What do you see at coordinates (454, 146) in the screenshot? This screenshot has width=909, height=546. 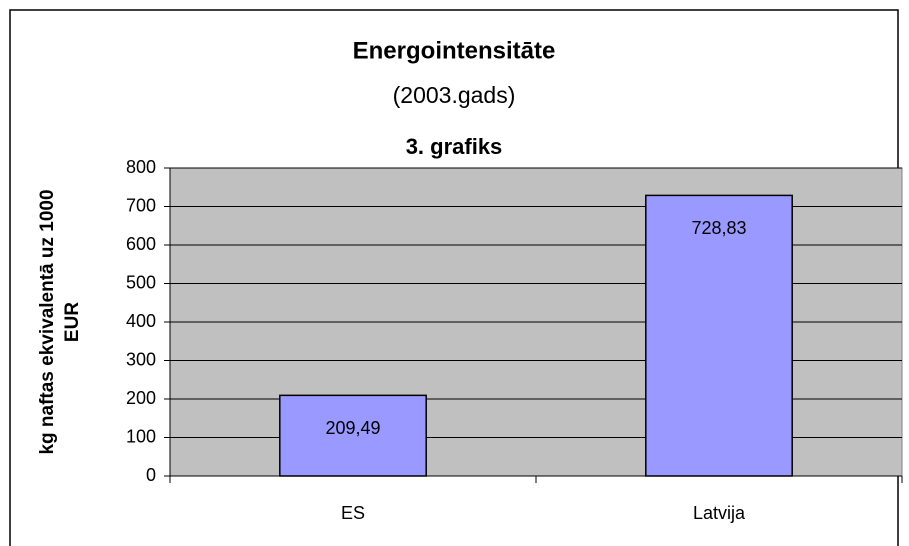 I see `chart-annotation: 3. grafiks` at bounding box center [454, 146].